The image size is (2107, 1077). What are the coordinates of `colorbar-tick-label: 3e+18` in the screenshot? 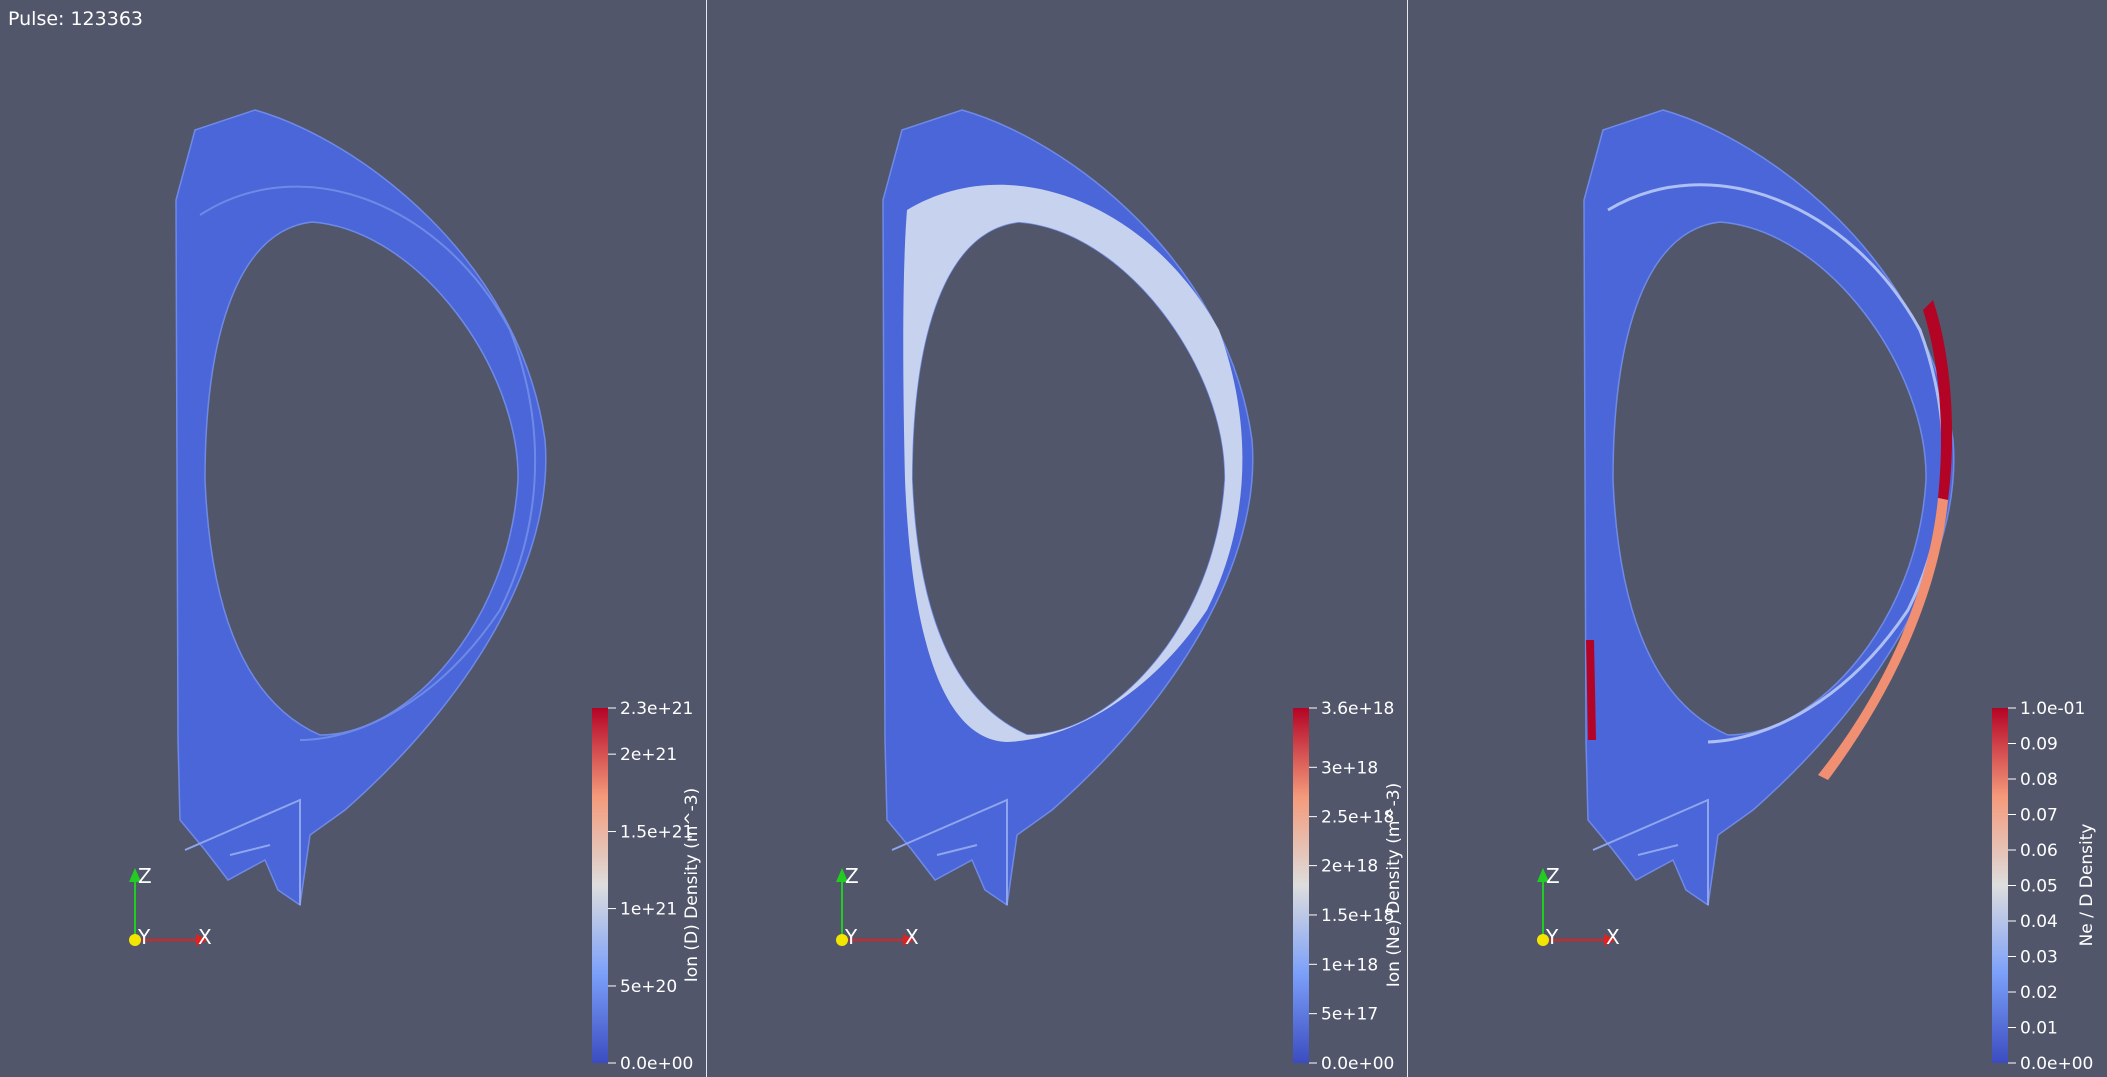 It's located at (1349, 768).